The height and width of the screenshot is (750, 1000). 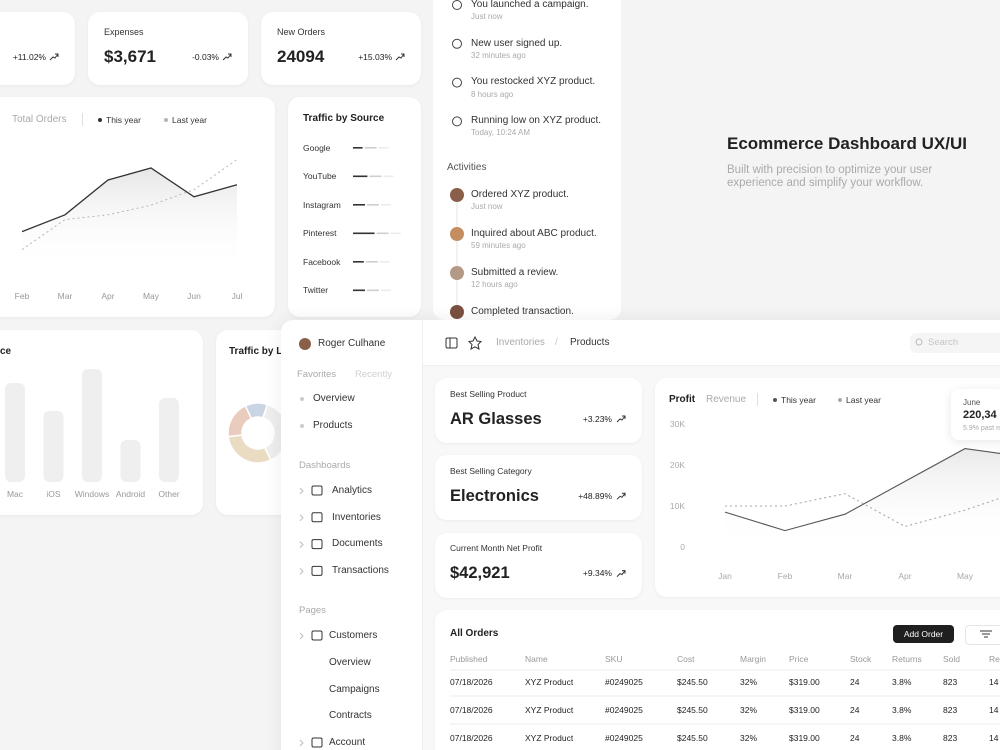 What do you see at coordinates (101, 422) in the screenshot?
I see `device-card` at bounding box center [101, 422].